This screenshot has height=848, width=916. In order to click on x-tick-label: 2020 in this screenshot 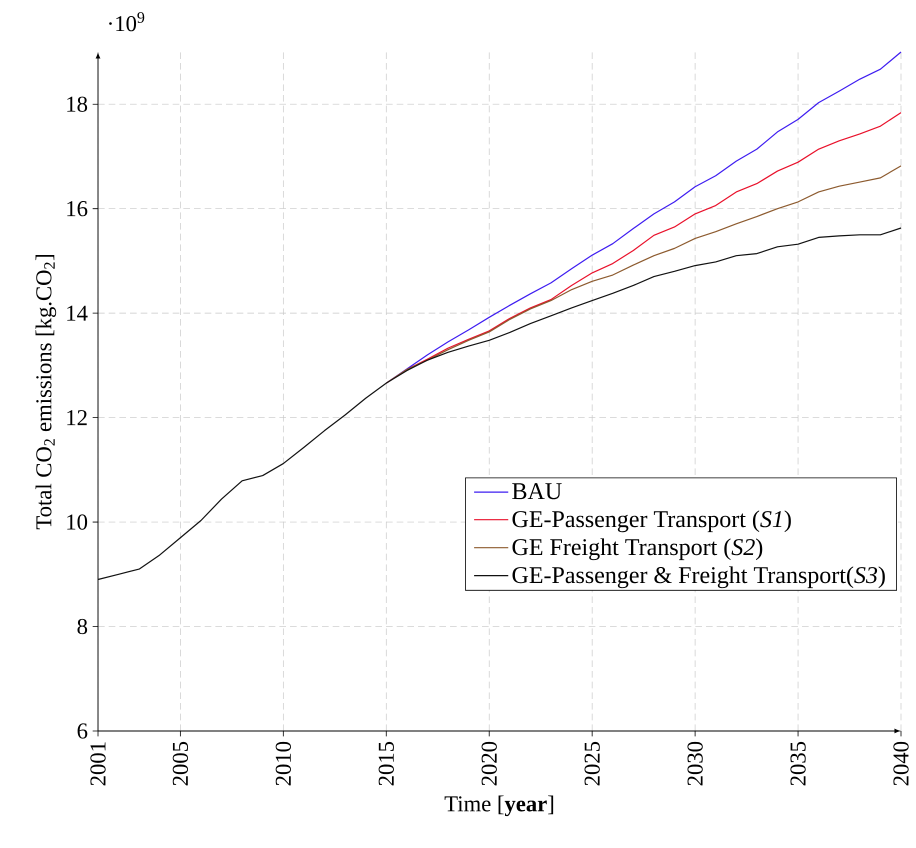, I will do `click(489, 764)`.